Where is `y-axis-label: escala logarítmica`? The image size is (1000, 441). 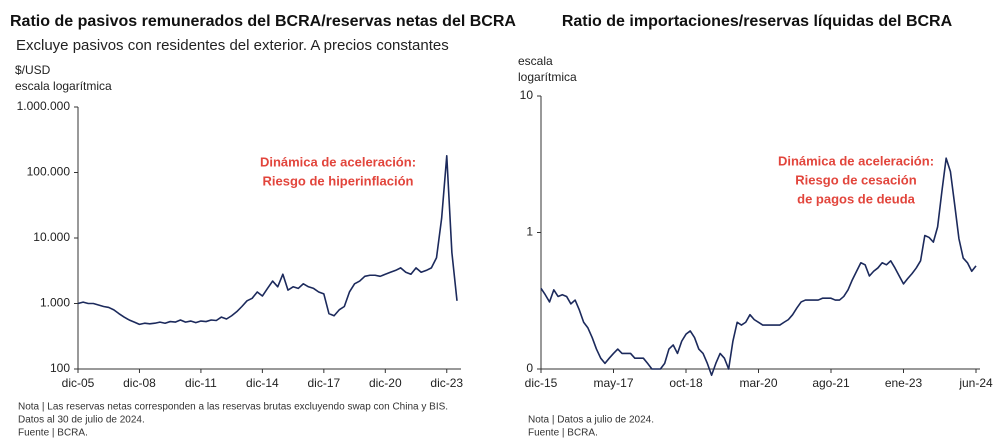
y-axis-label: escala logarítmica is located at coordinates (63, 86).